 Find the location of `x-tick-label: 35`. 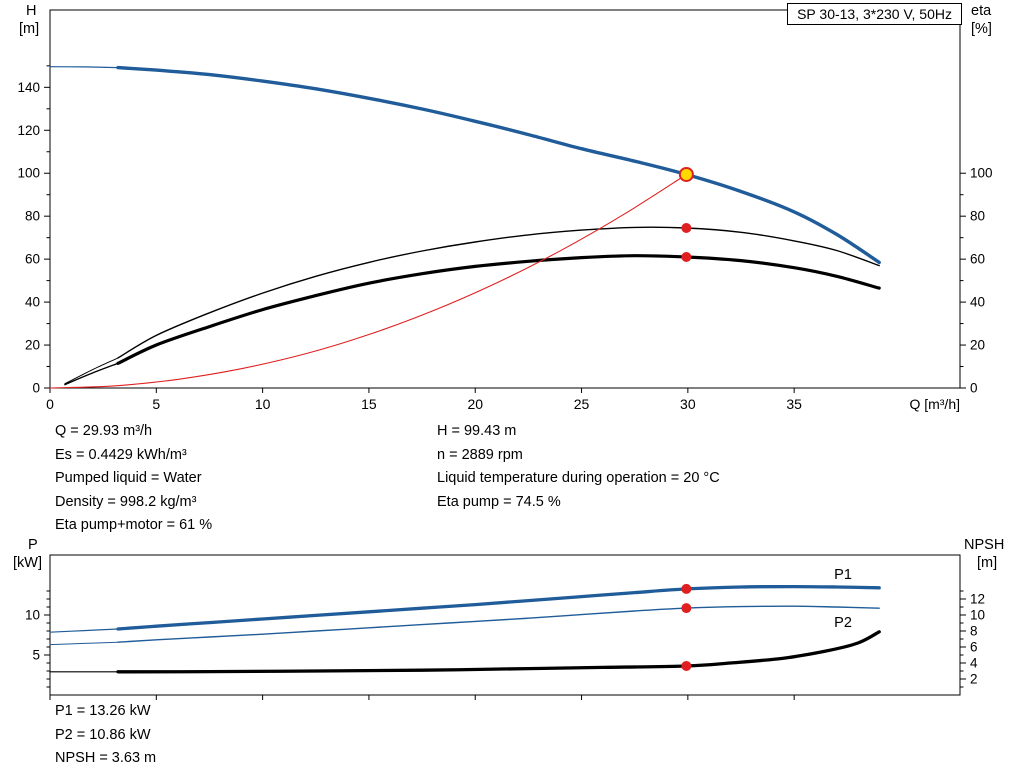

x-tick-label: 35 is located at coordinates (794, 404).